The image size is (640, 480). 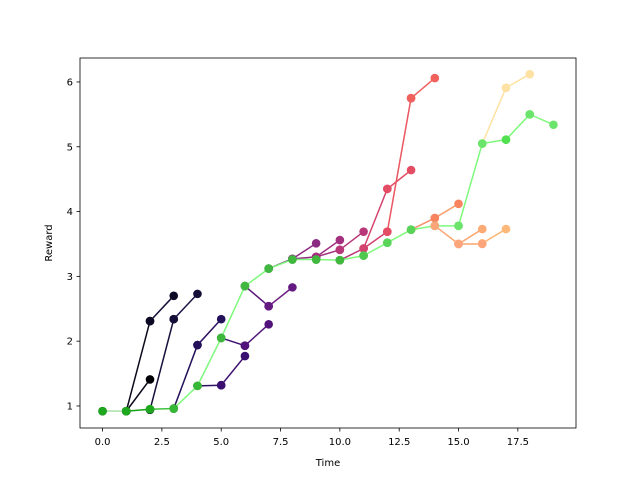 What do you see at coordinates (73, 244) in the screenshot?
I see `y-axis-ticks: 1 2 3 4 5 6` at bounding box center [73, 244].